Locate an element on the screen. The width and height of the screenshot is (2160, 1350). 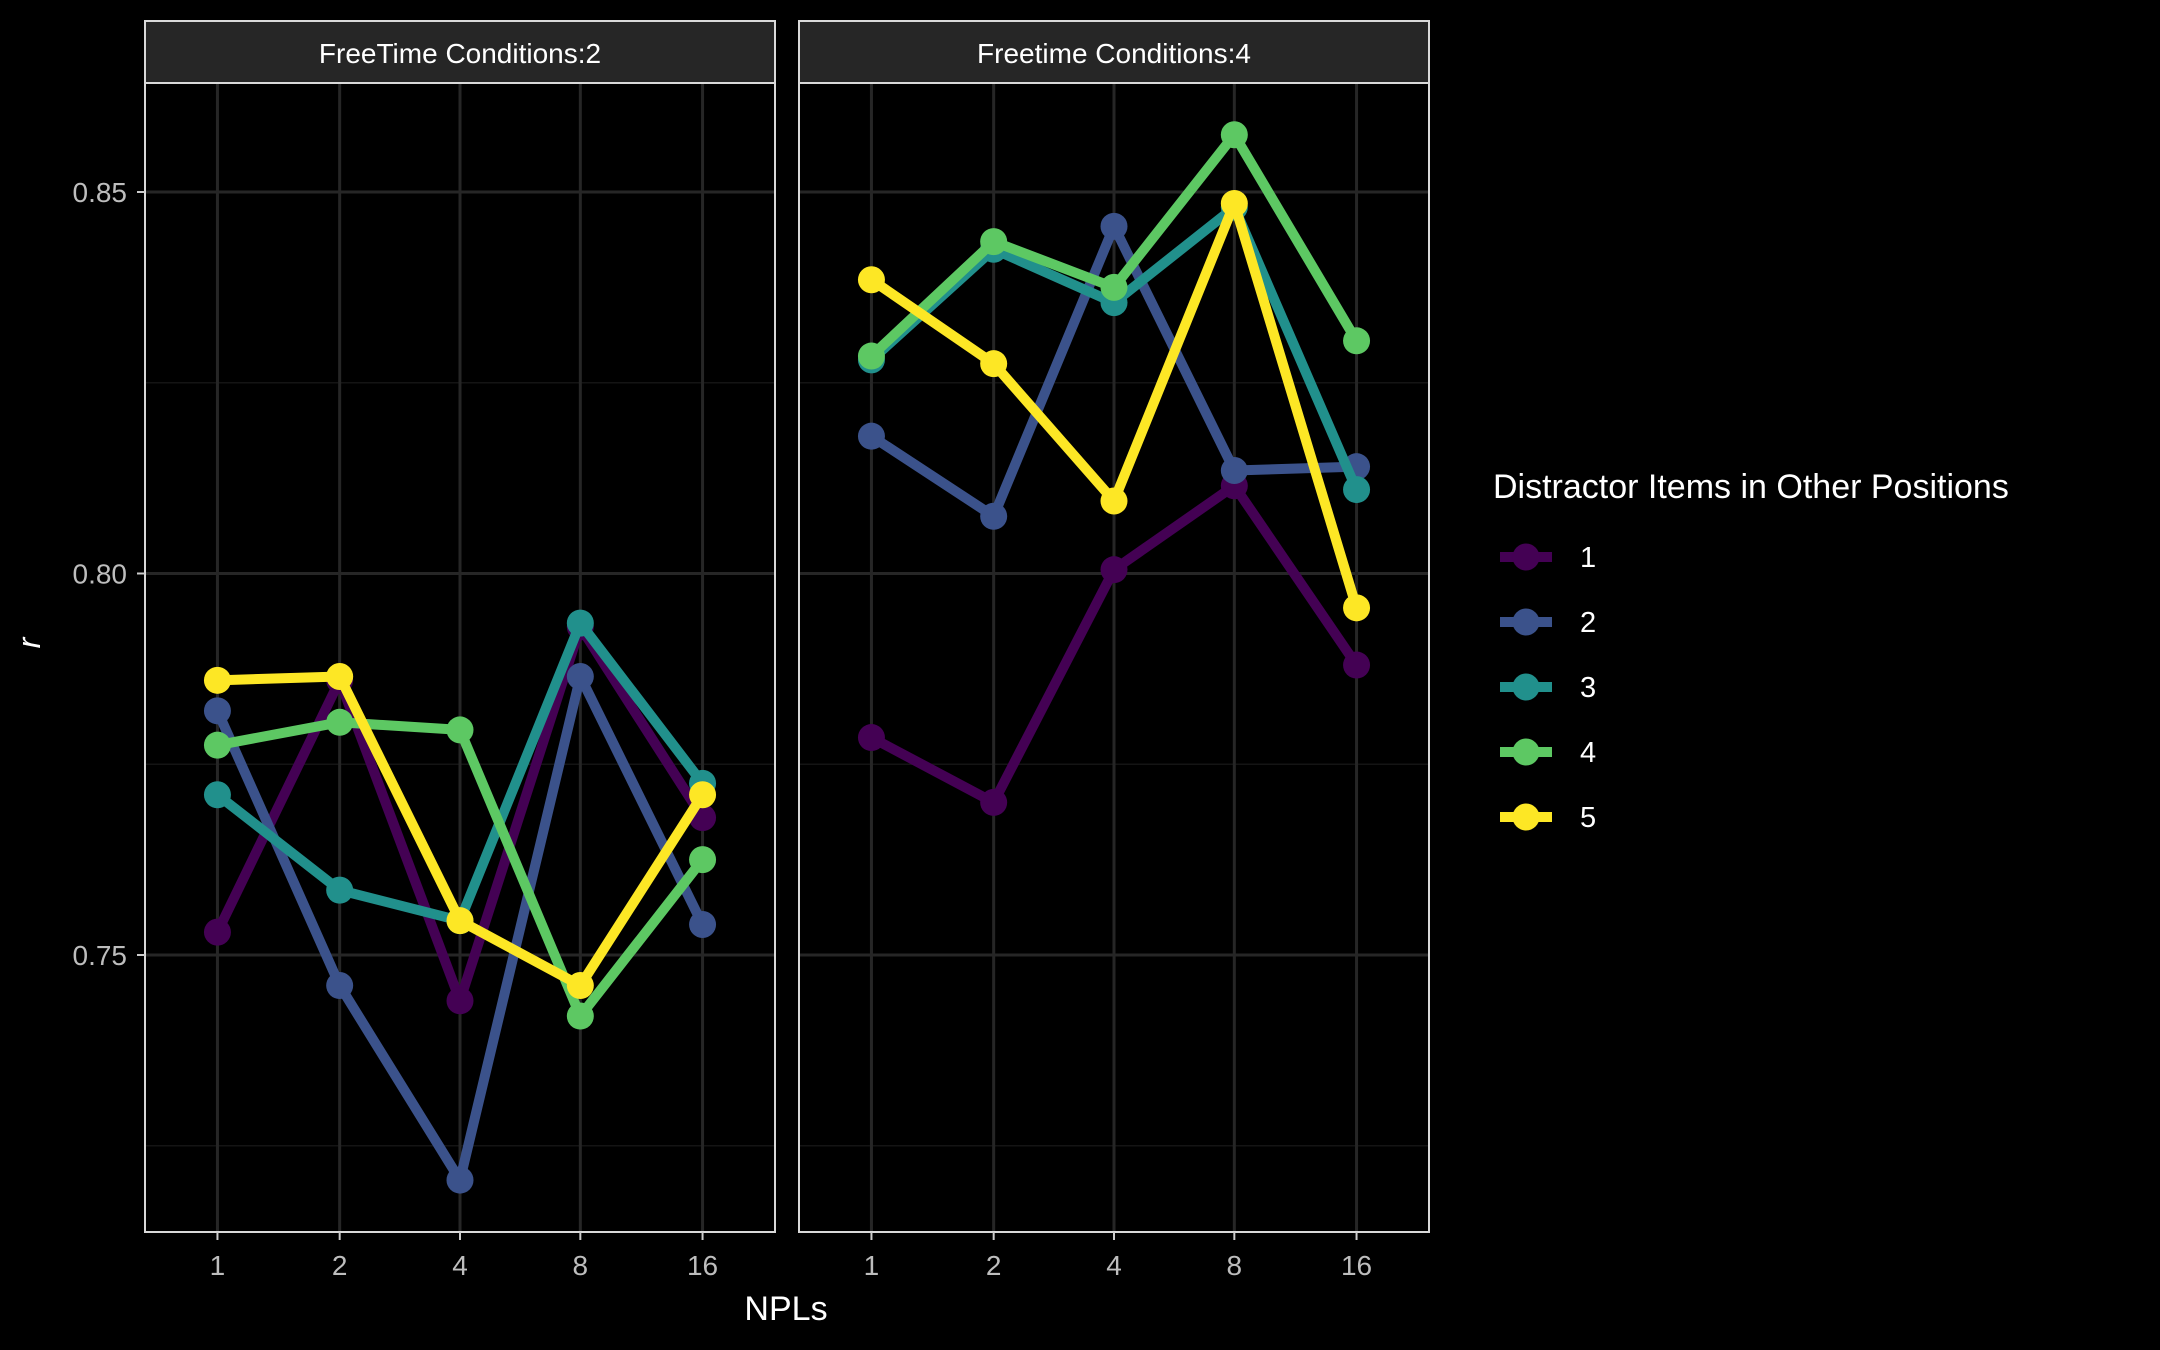
facet-strip-label: FreeTime Conditions:2 is located at coordinates (460, 53).